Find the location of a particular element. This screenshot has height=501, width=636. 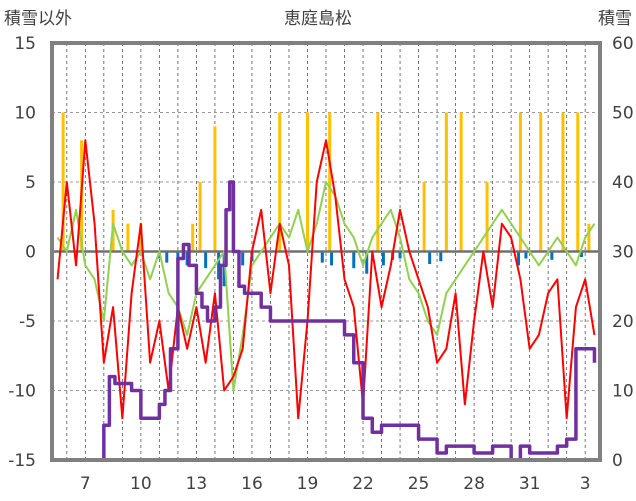

left-tick-label: -15 is located at coordinates (22, 461).